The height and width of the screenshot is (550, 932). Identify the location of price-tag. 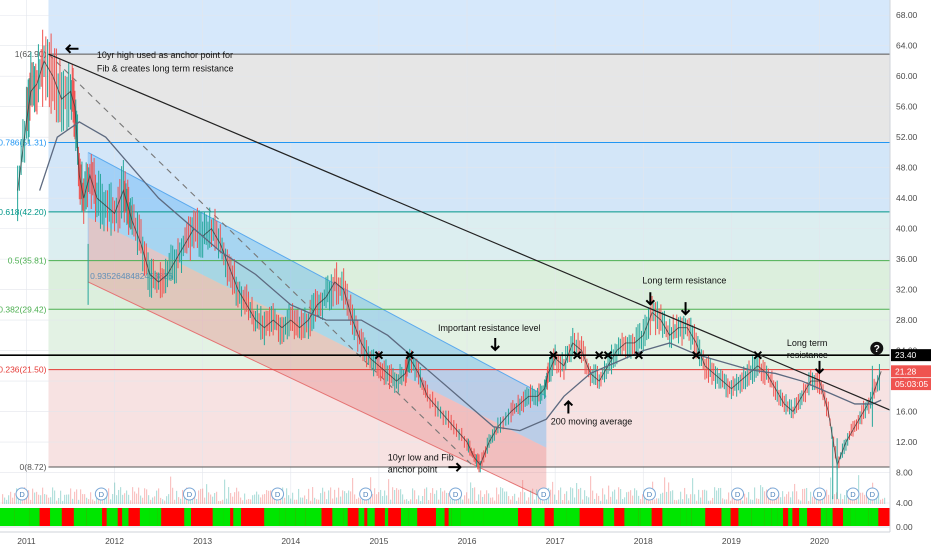
(911, 384).